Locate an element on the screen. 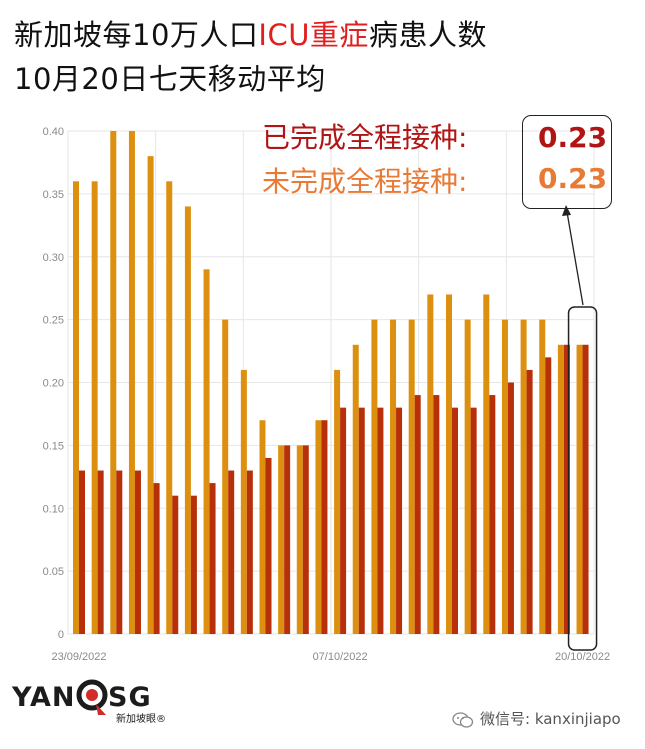 The width and height of the screenshot is (645, 749). y-tick-label: 0.35 is located at coordinates (53, 195).